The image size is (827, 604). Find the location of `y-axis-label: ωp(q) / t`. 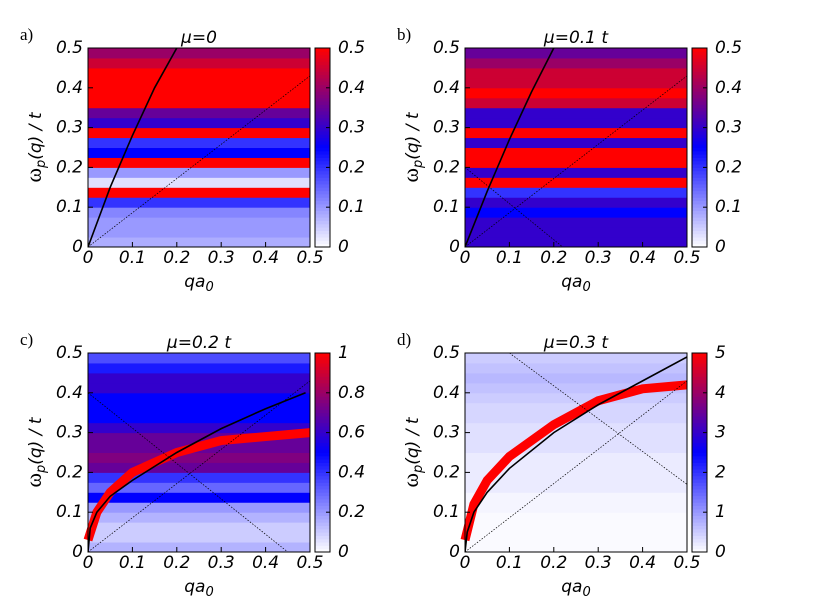

y-axis-label: ωp(q) / t is located at coordinates (411, 451).